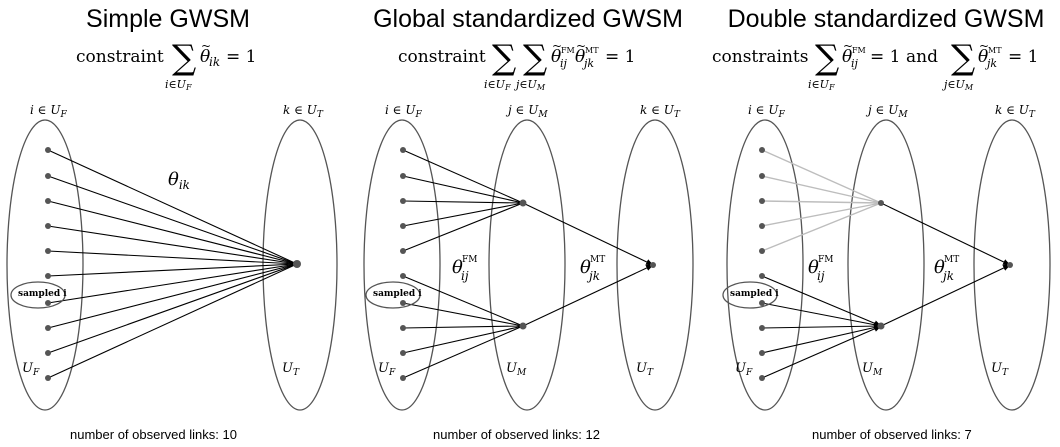 This screenshot has height=447, width=1060. Describe the element at coordinates (760, 57) in the screenshot. I see `constraint-word: constraints` at that location.